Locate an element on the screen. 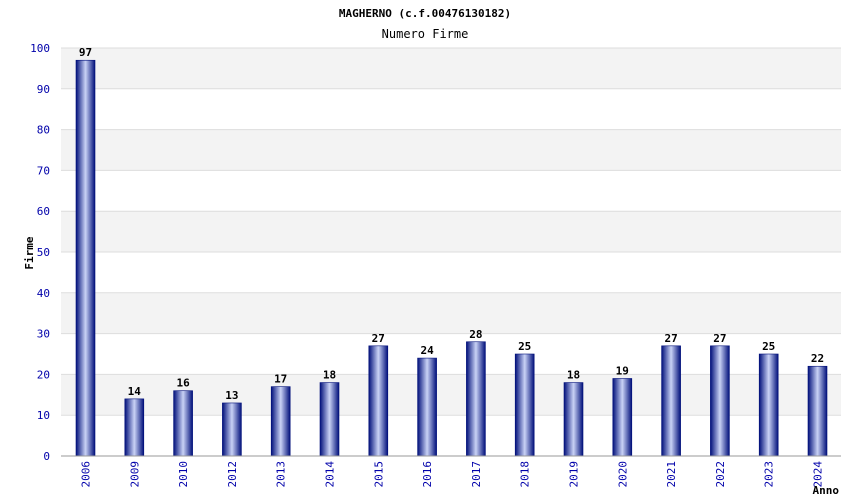 The width and height of the screenshot is (850, 500). x-tick-label: 2020 is located at coordinates (622, 474).